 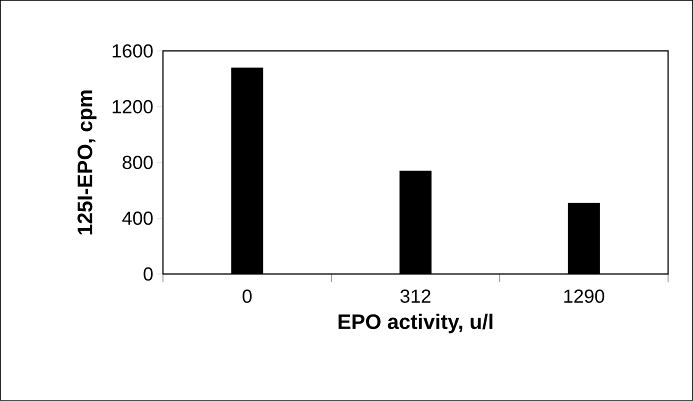 I want to click on y-tick-label: 800, so click(x=137, y=163).